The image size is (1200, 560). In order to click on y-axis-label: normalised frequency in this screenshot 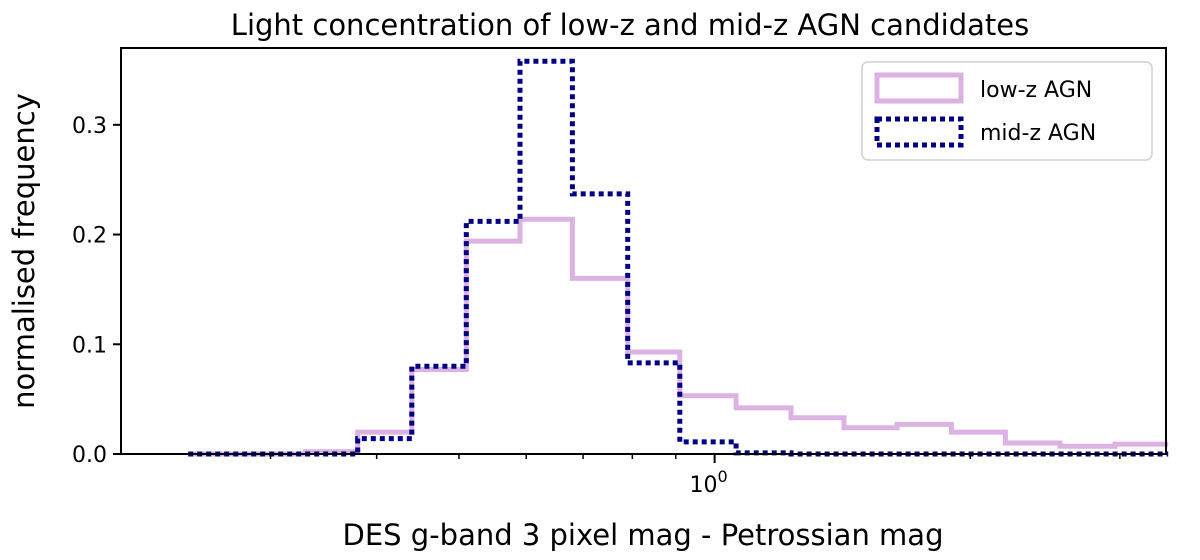, I will do `click(24, 251)`.